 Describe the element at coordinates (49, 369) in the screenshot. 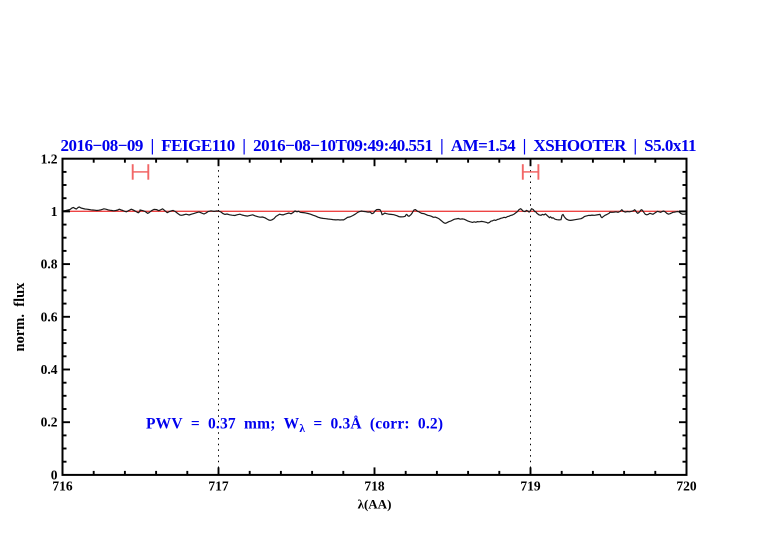

I see `svg-text: 0.4` at that location.